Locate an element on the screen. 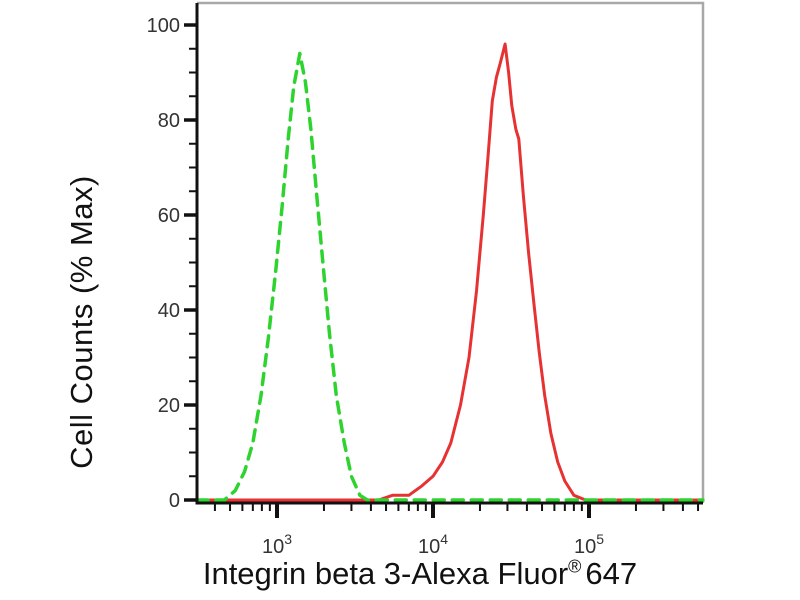  y-axis-title: Cell Counts (% Max) is located at coordinates (81, 322).